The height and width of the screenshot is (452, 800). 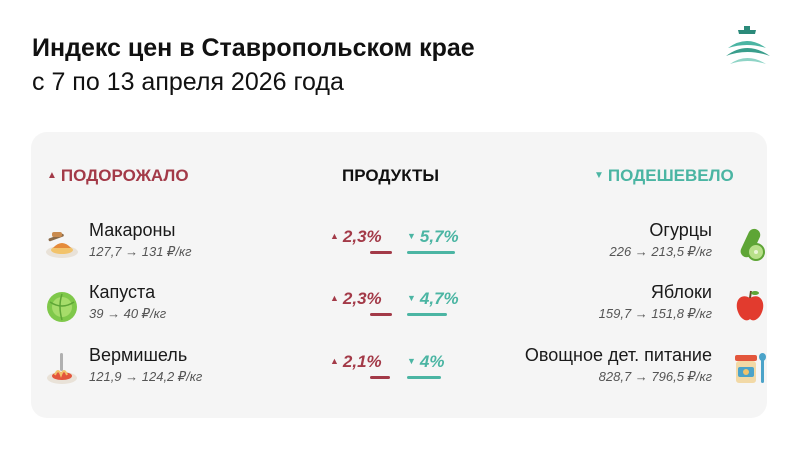 I want to click on column-header-down: ▼ ПОДЕШЕВЕЛО, so click(x=664, y=175).